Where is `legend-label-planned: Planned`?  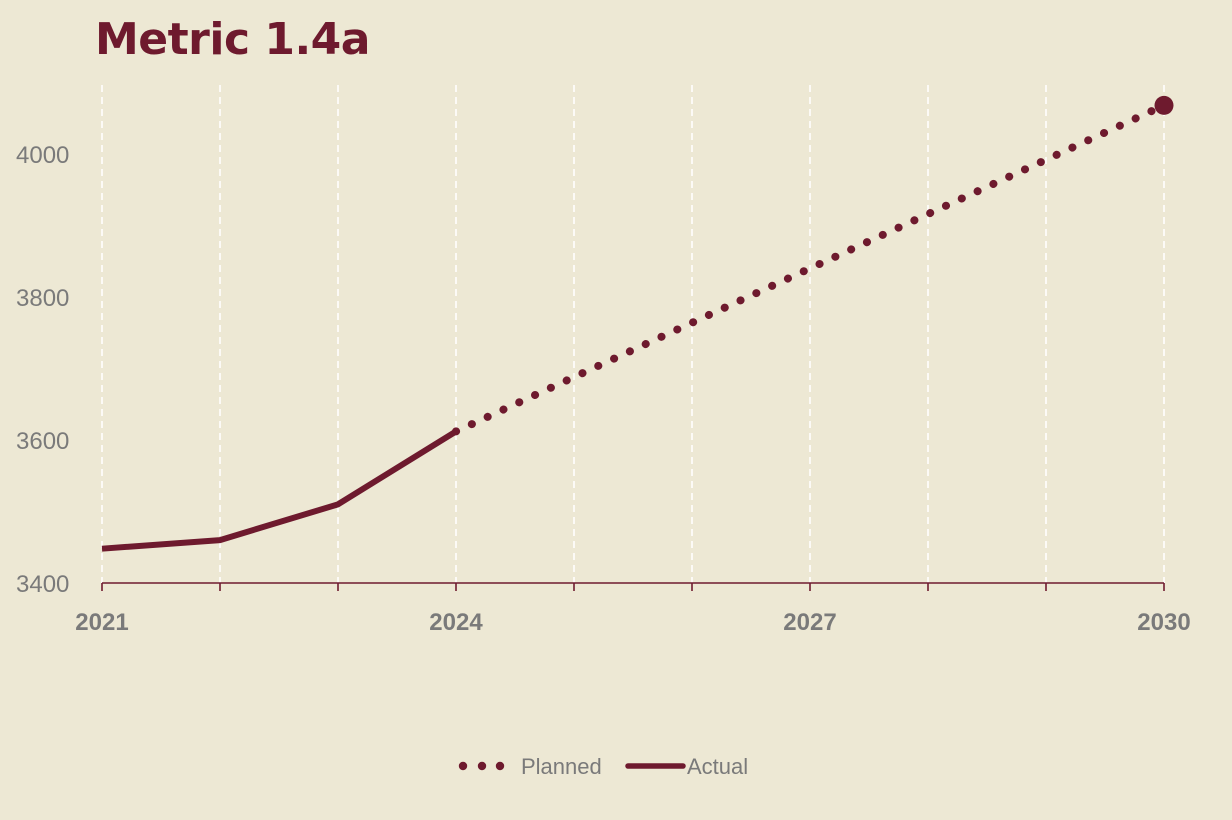
legend-label-planned: Planned is located at coordinates (561, 766).